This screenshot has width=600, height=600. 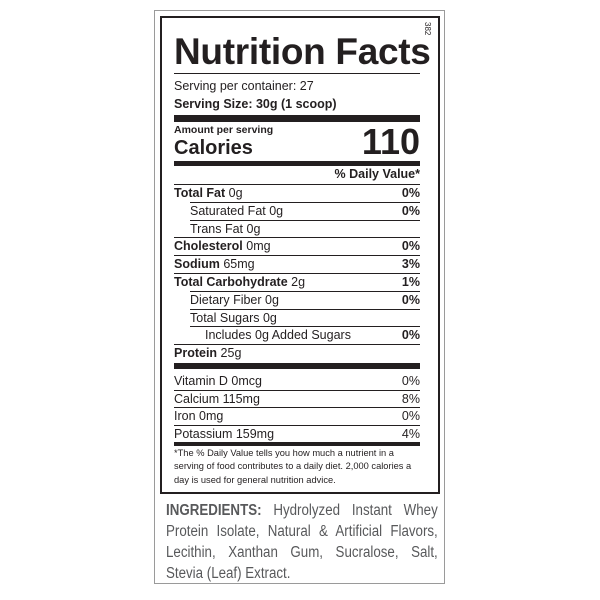 I want to click on nutrient-label: Total Carbohydrate, so click(x=231, y=282).